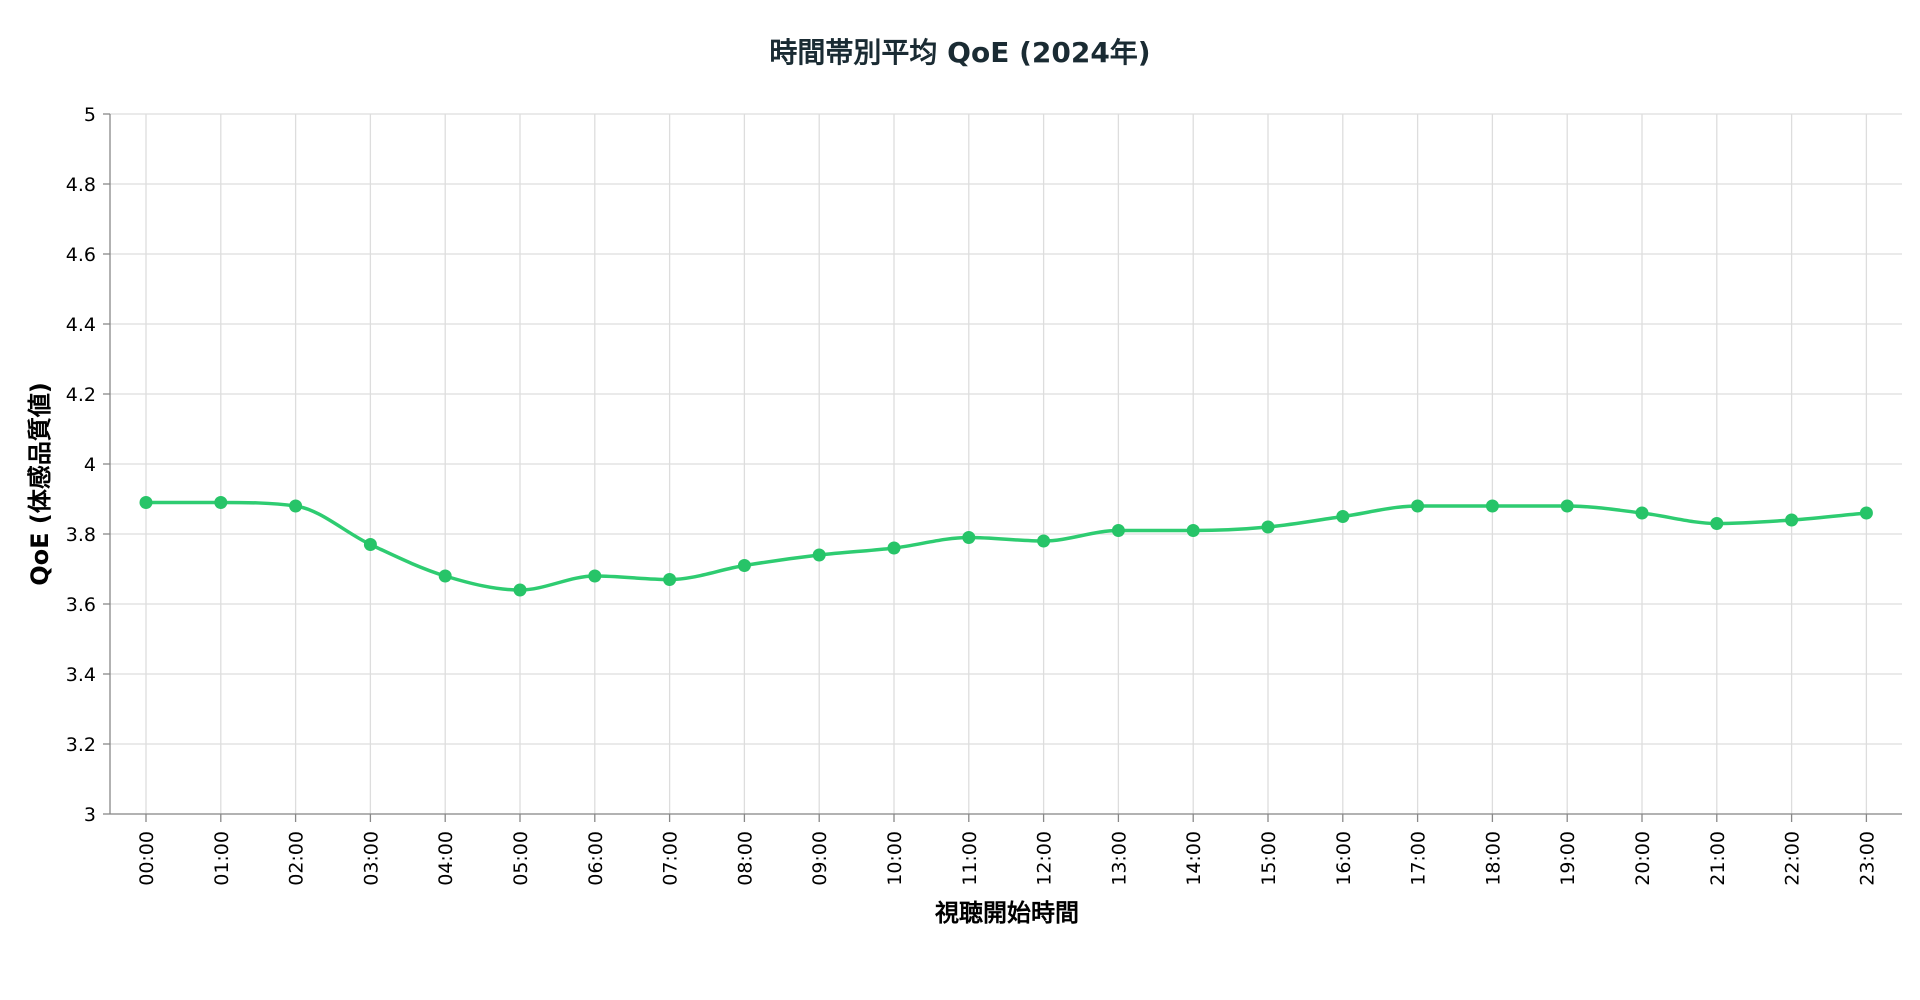  Describe the element at coordinates (81, 325) in the screenshot. I see `y-tick-label: 4.4` at that location.